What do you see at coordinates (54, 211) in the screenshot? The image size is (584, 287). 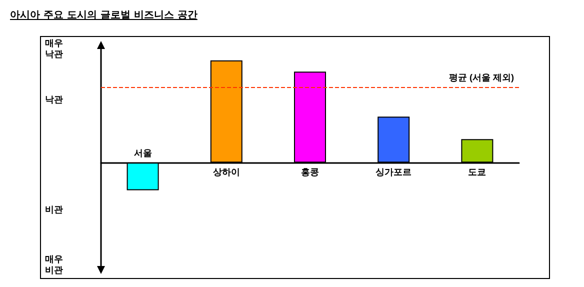 I see `text: 비관` at bounding box center [54, 211].